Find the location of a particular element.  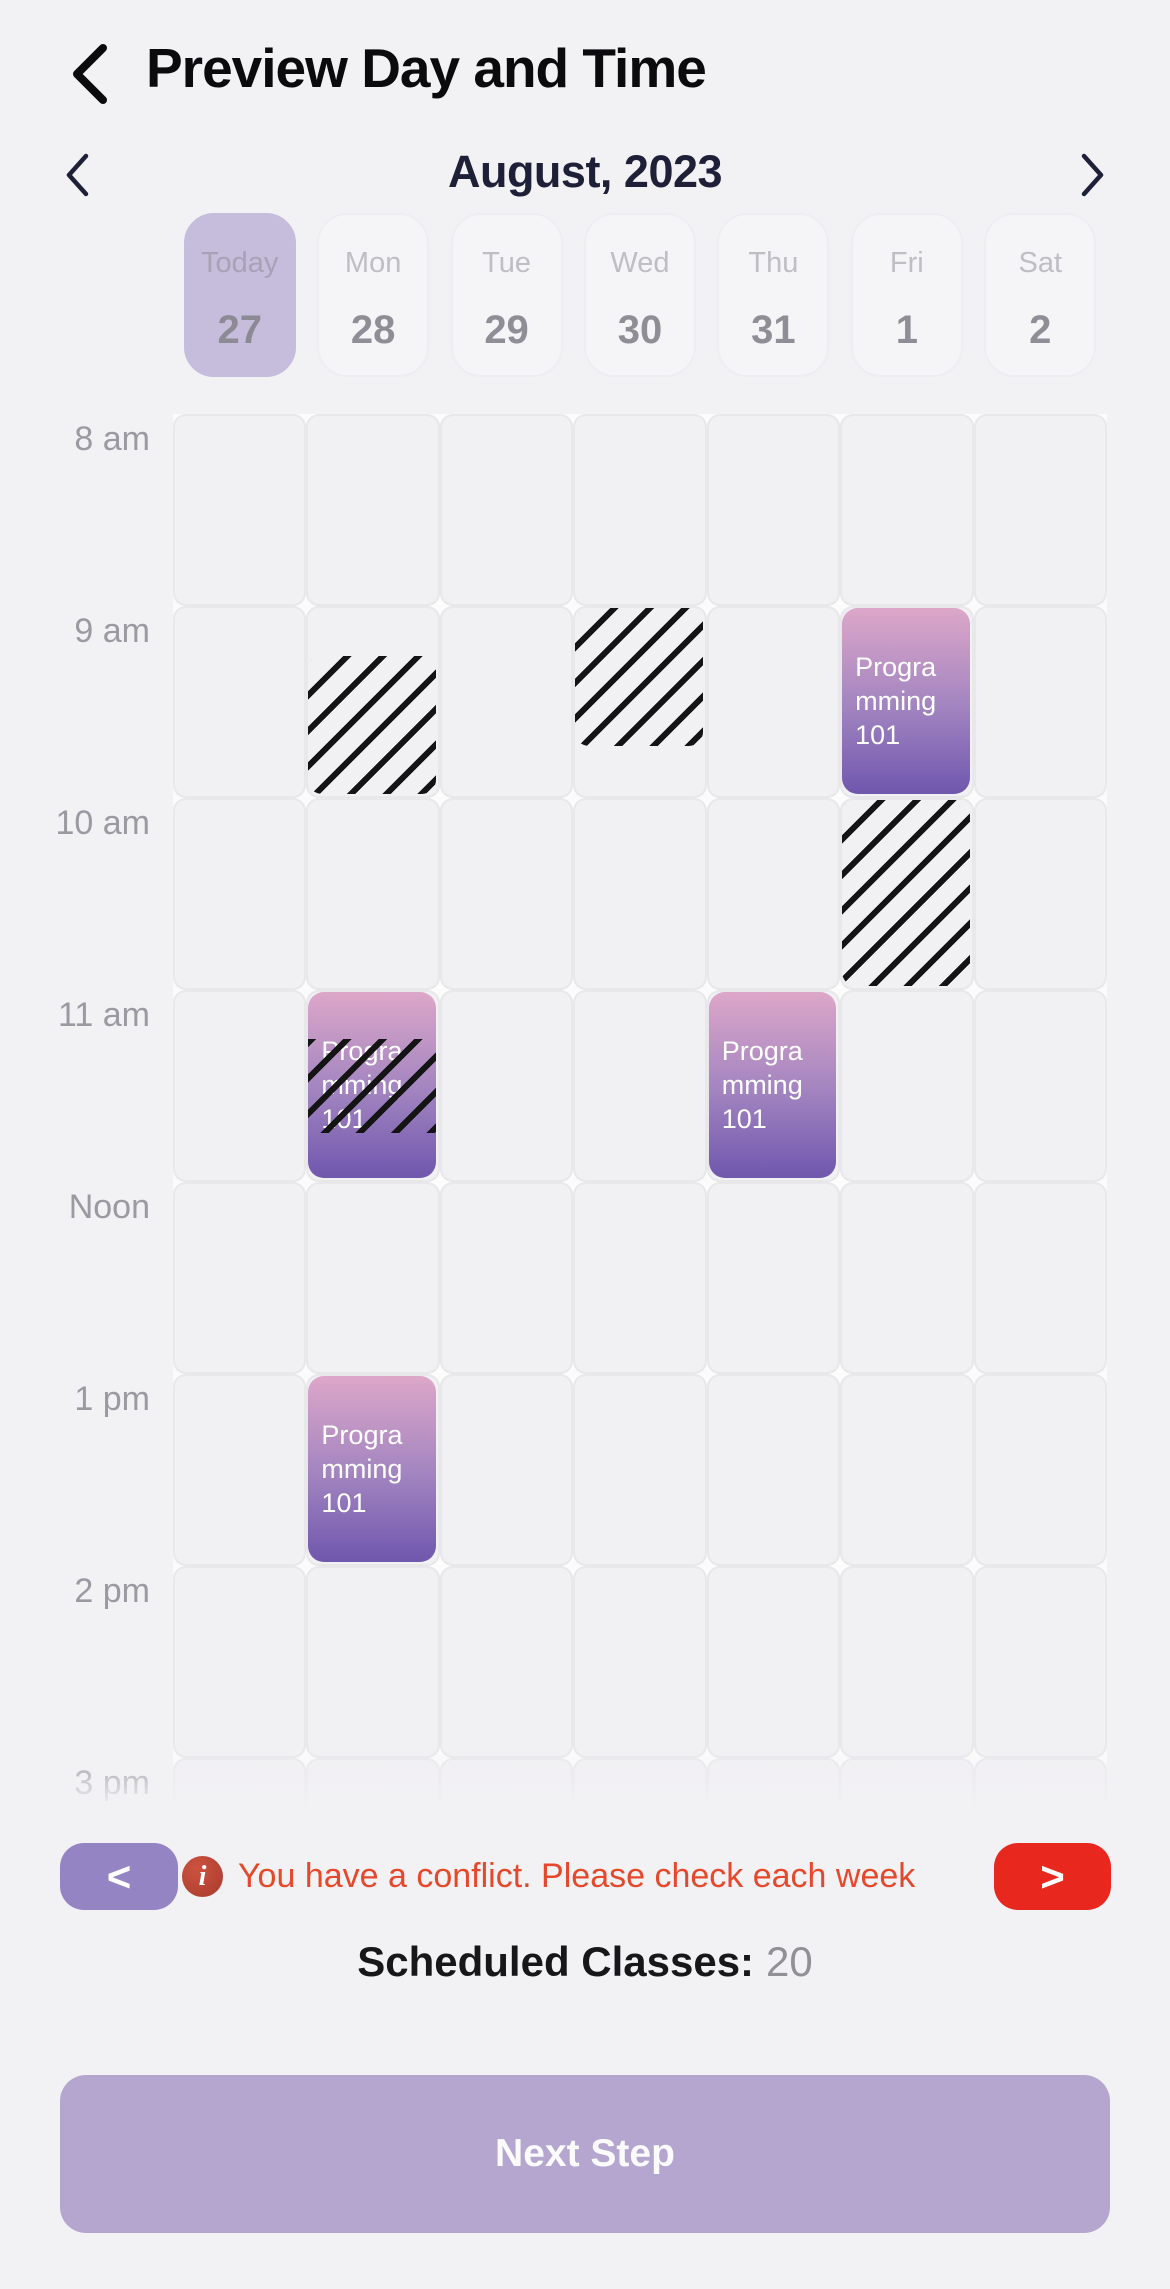

prev-week-button: < is located at coordinates (119, 1876).